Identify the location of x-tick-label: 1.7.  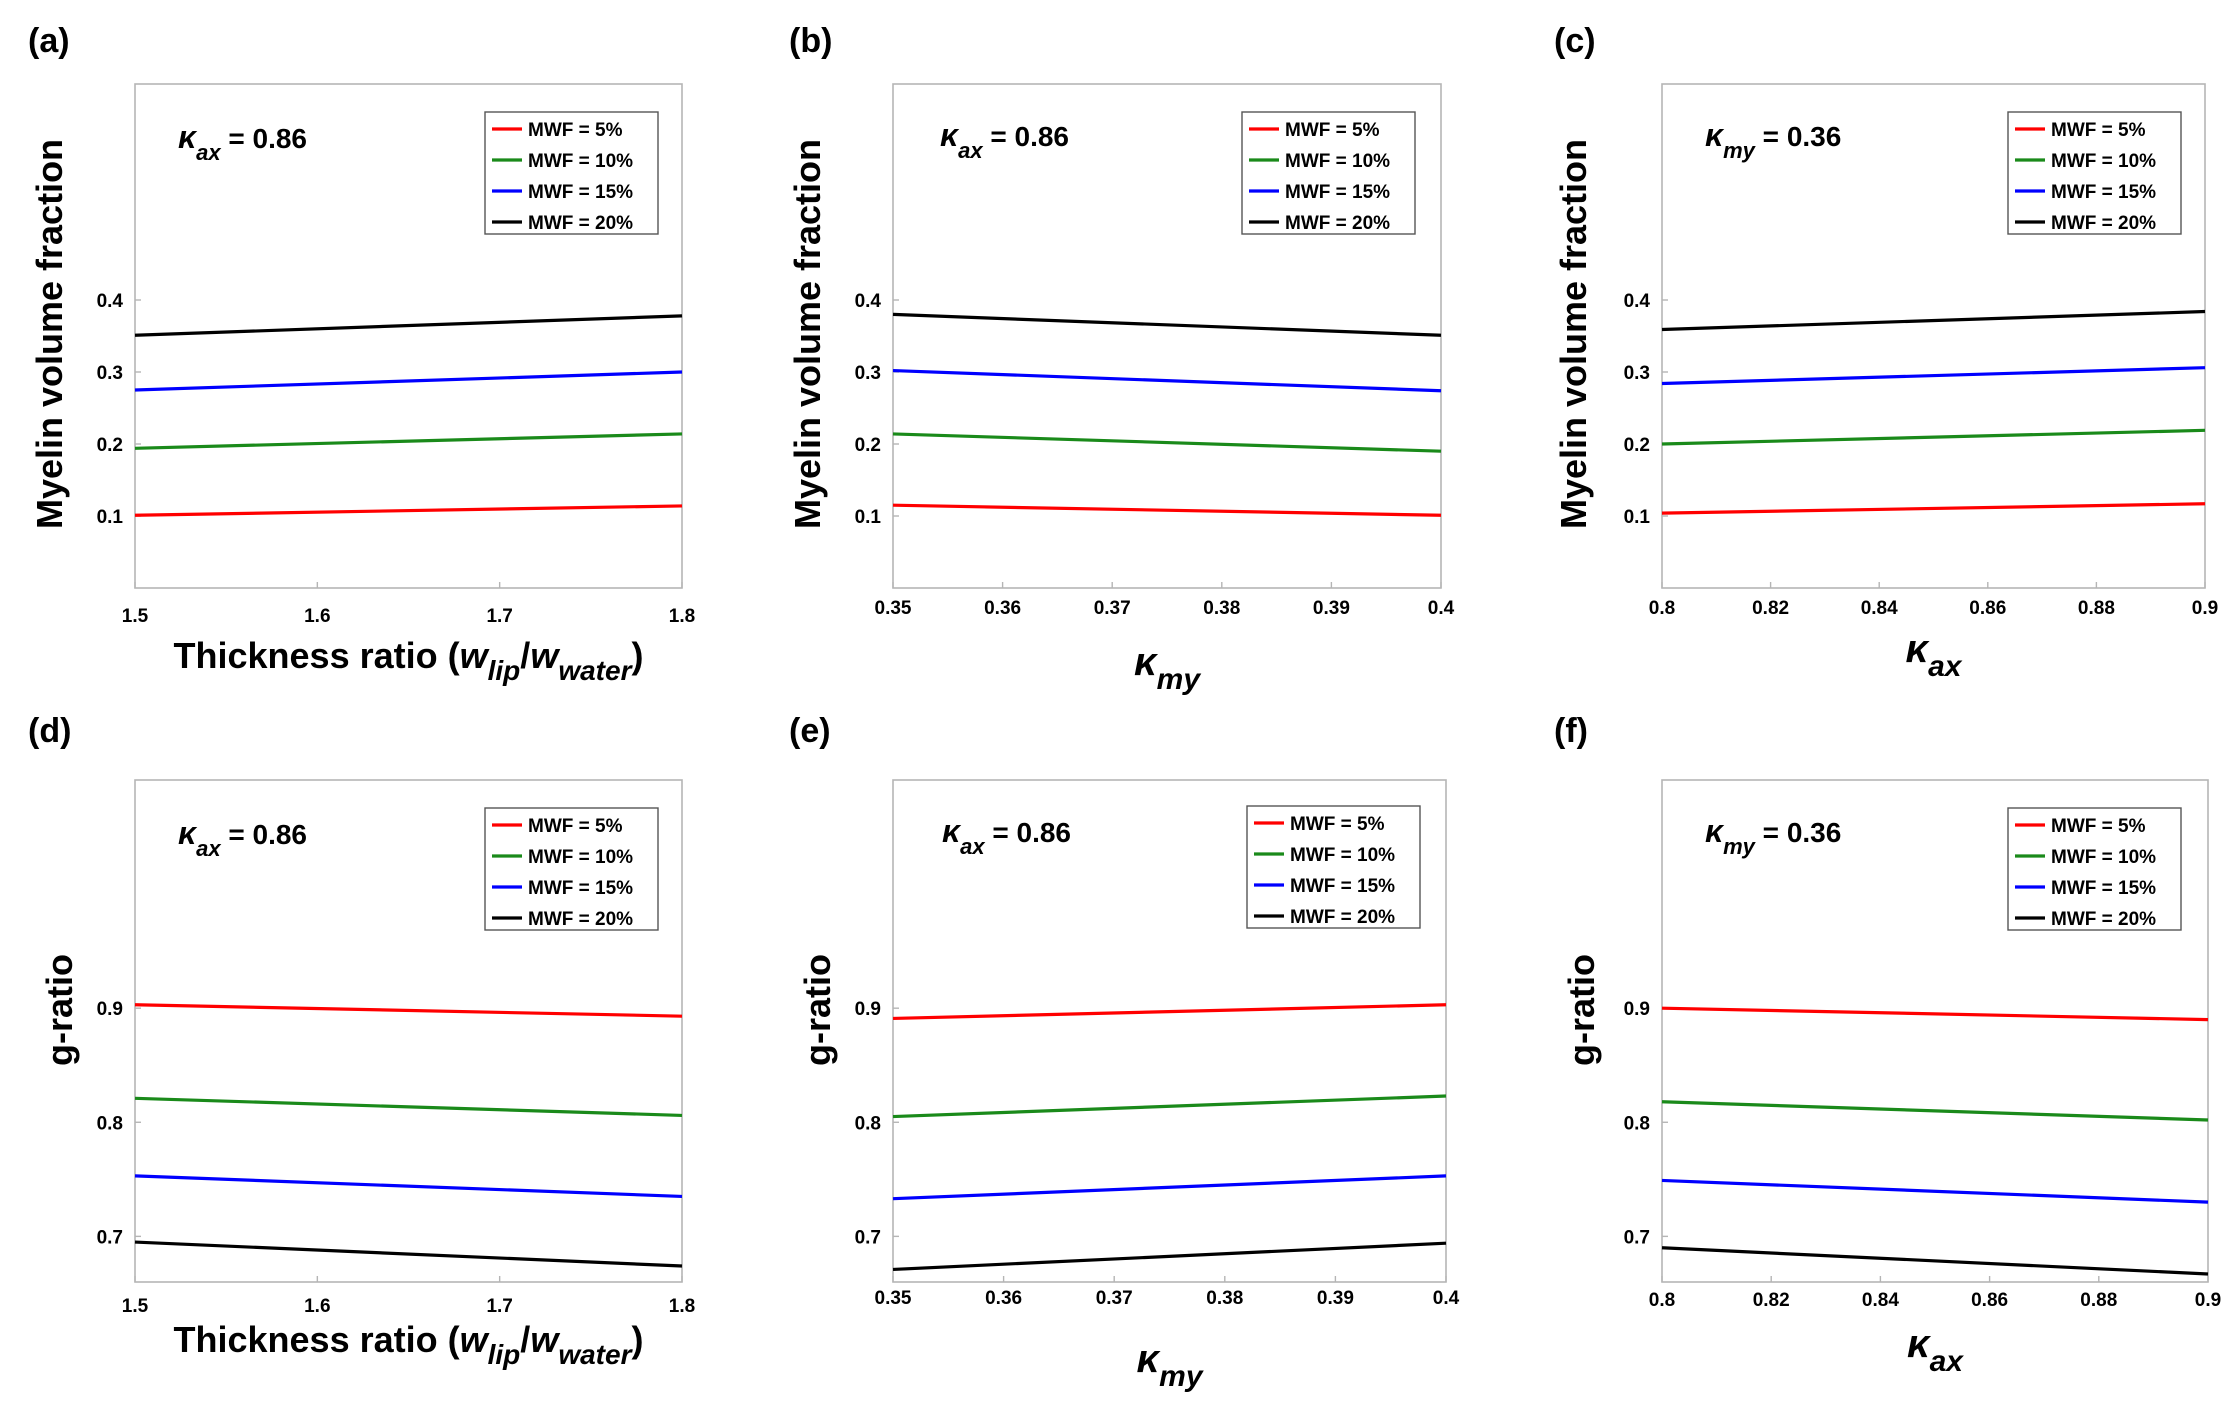
(499, 616).